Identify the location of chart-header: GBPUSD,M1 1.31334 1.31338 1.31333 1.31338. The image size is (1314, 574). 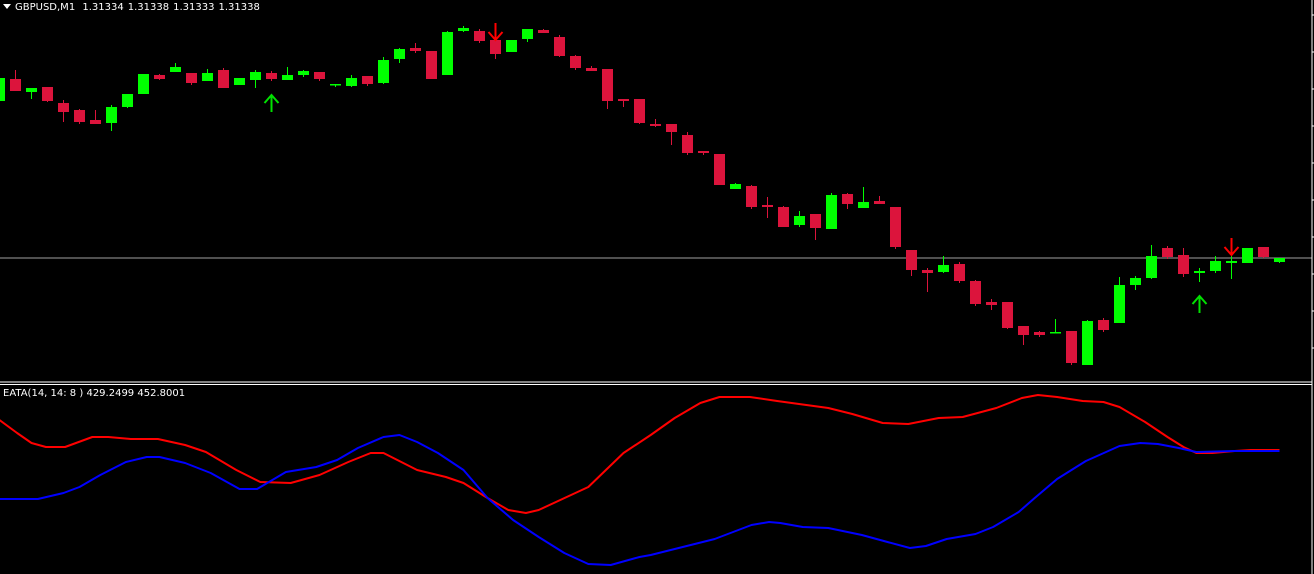
(133, 7).